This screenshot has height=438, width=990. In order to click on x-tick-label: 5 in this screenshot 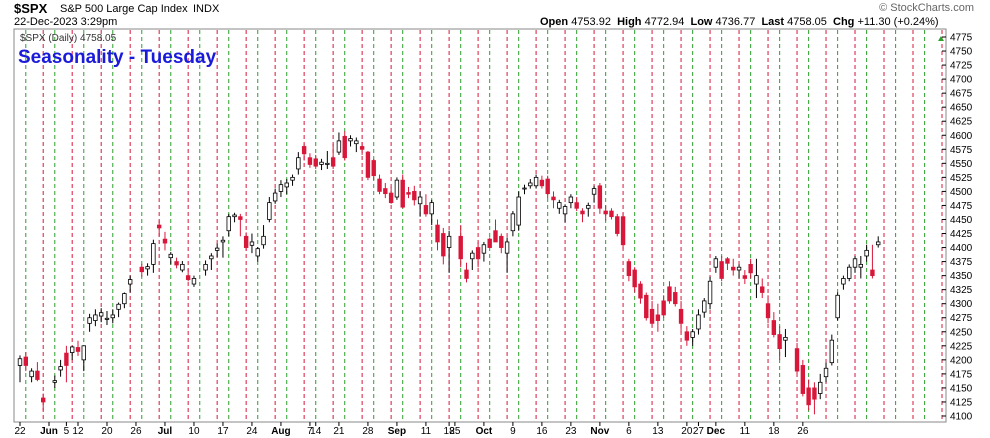, I will do `click(67, 431)`.